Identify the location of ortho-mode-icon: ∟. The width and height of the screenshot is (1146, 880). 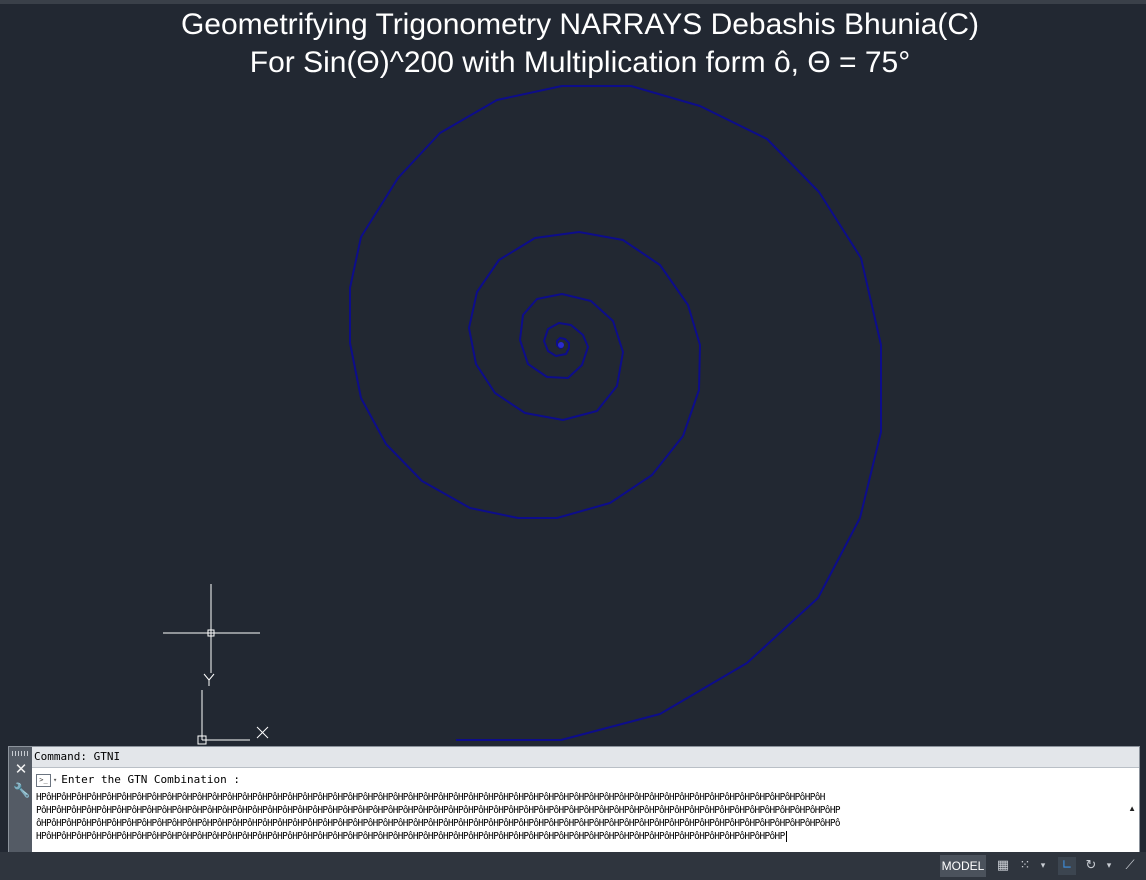
(1067, 866).